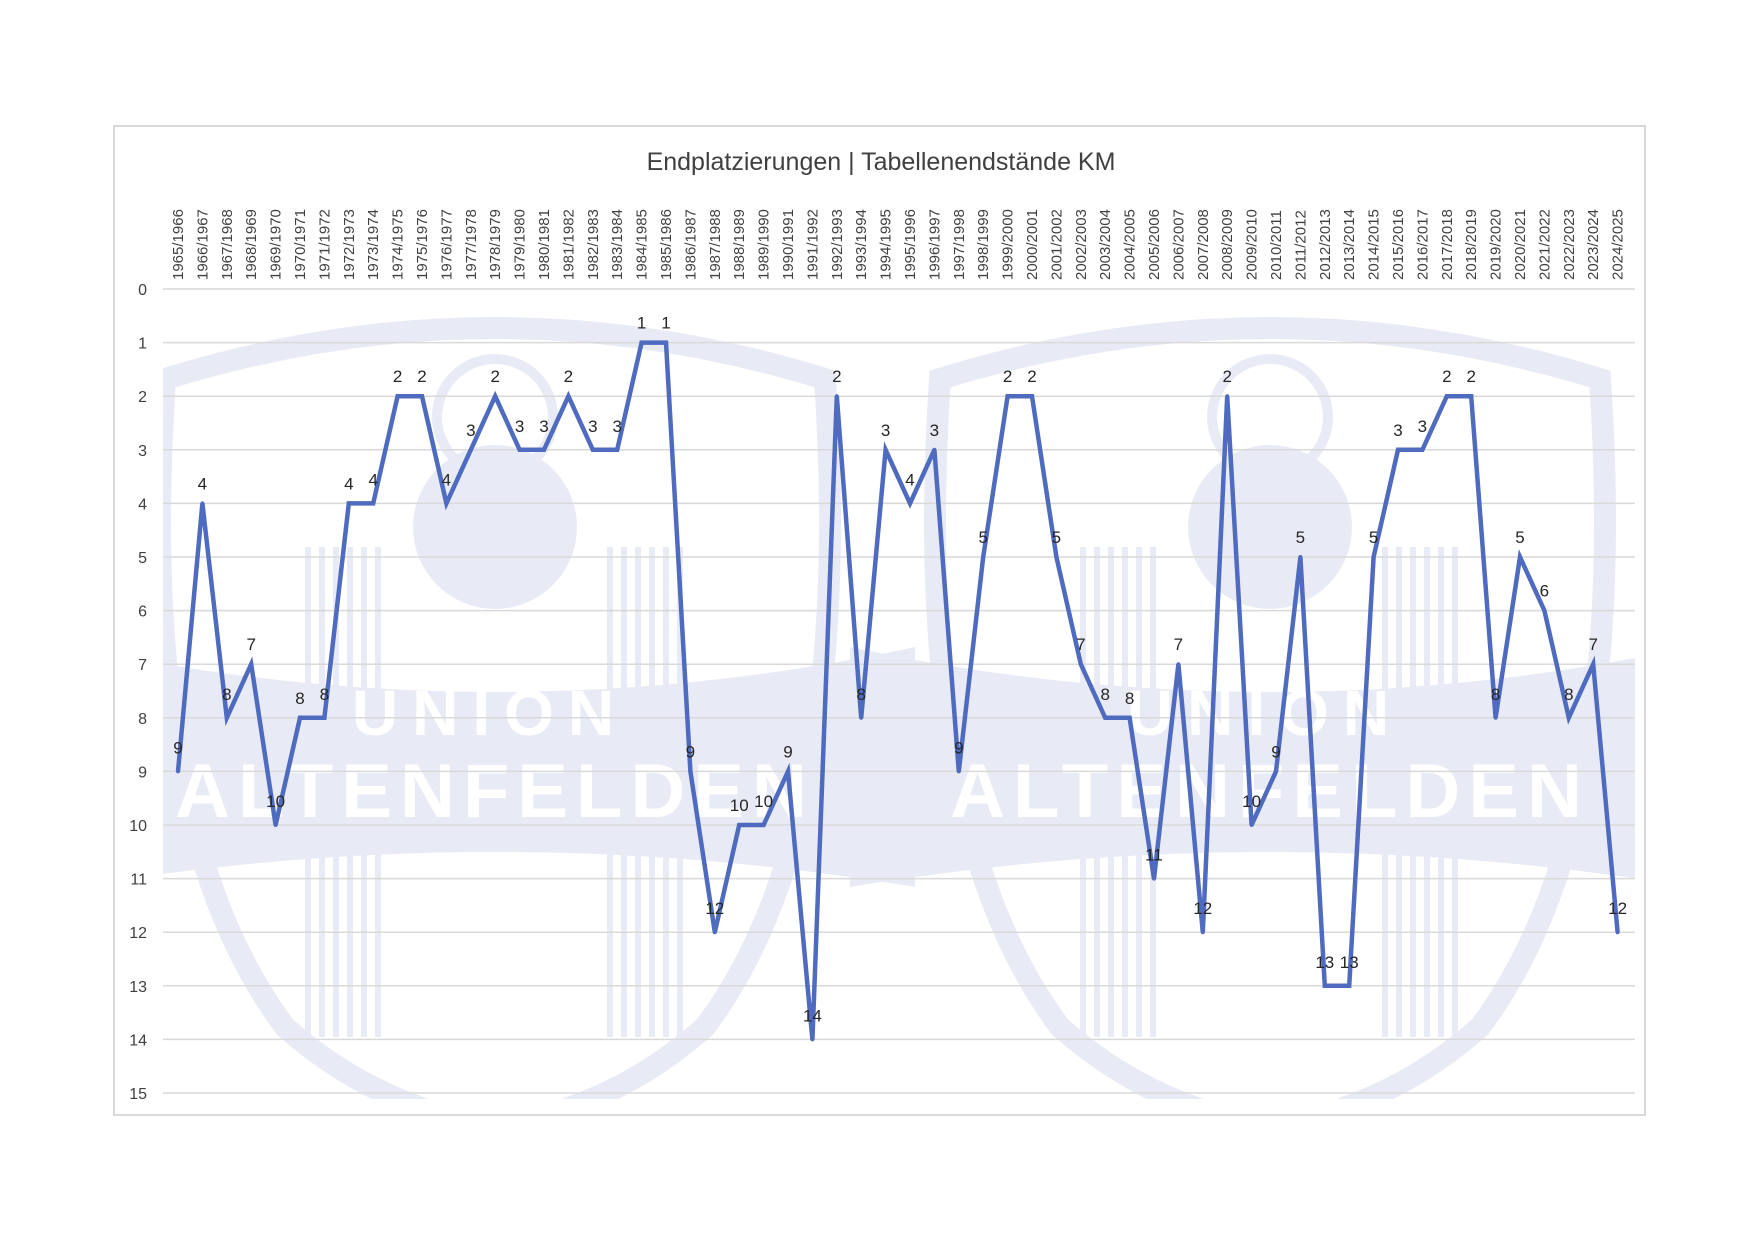  What do you see at coordinates (910, 244) in the screenshot?
I see `x-tick-label: 1995/1996` at bounding box center [910, 244].